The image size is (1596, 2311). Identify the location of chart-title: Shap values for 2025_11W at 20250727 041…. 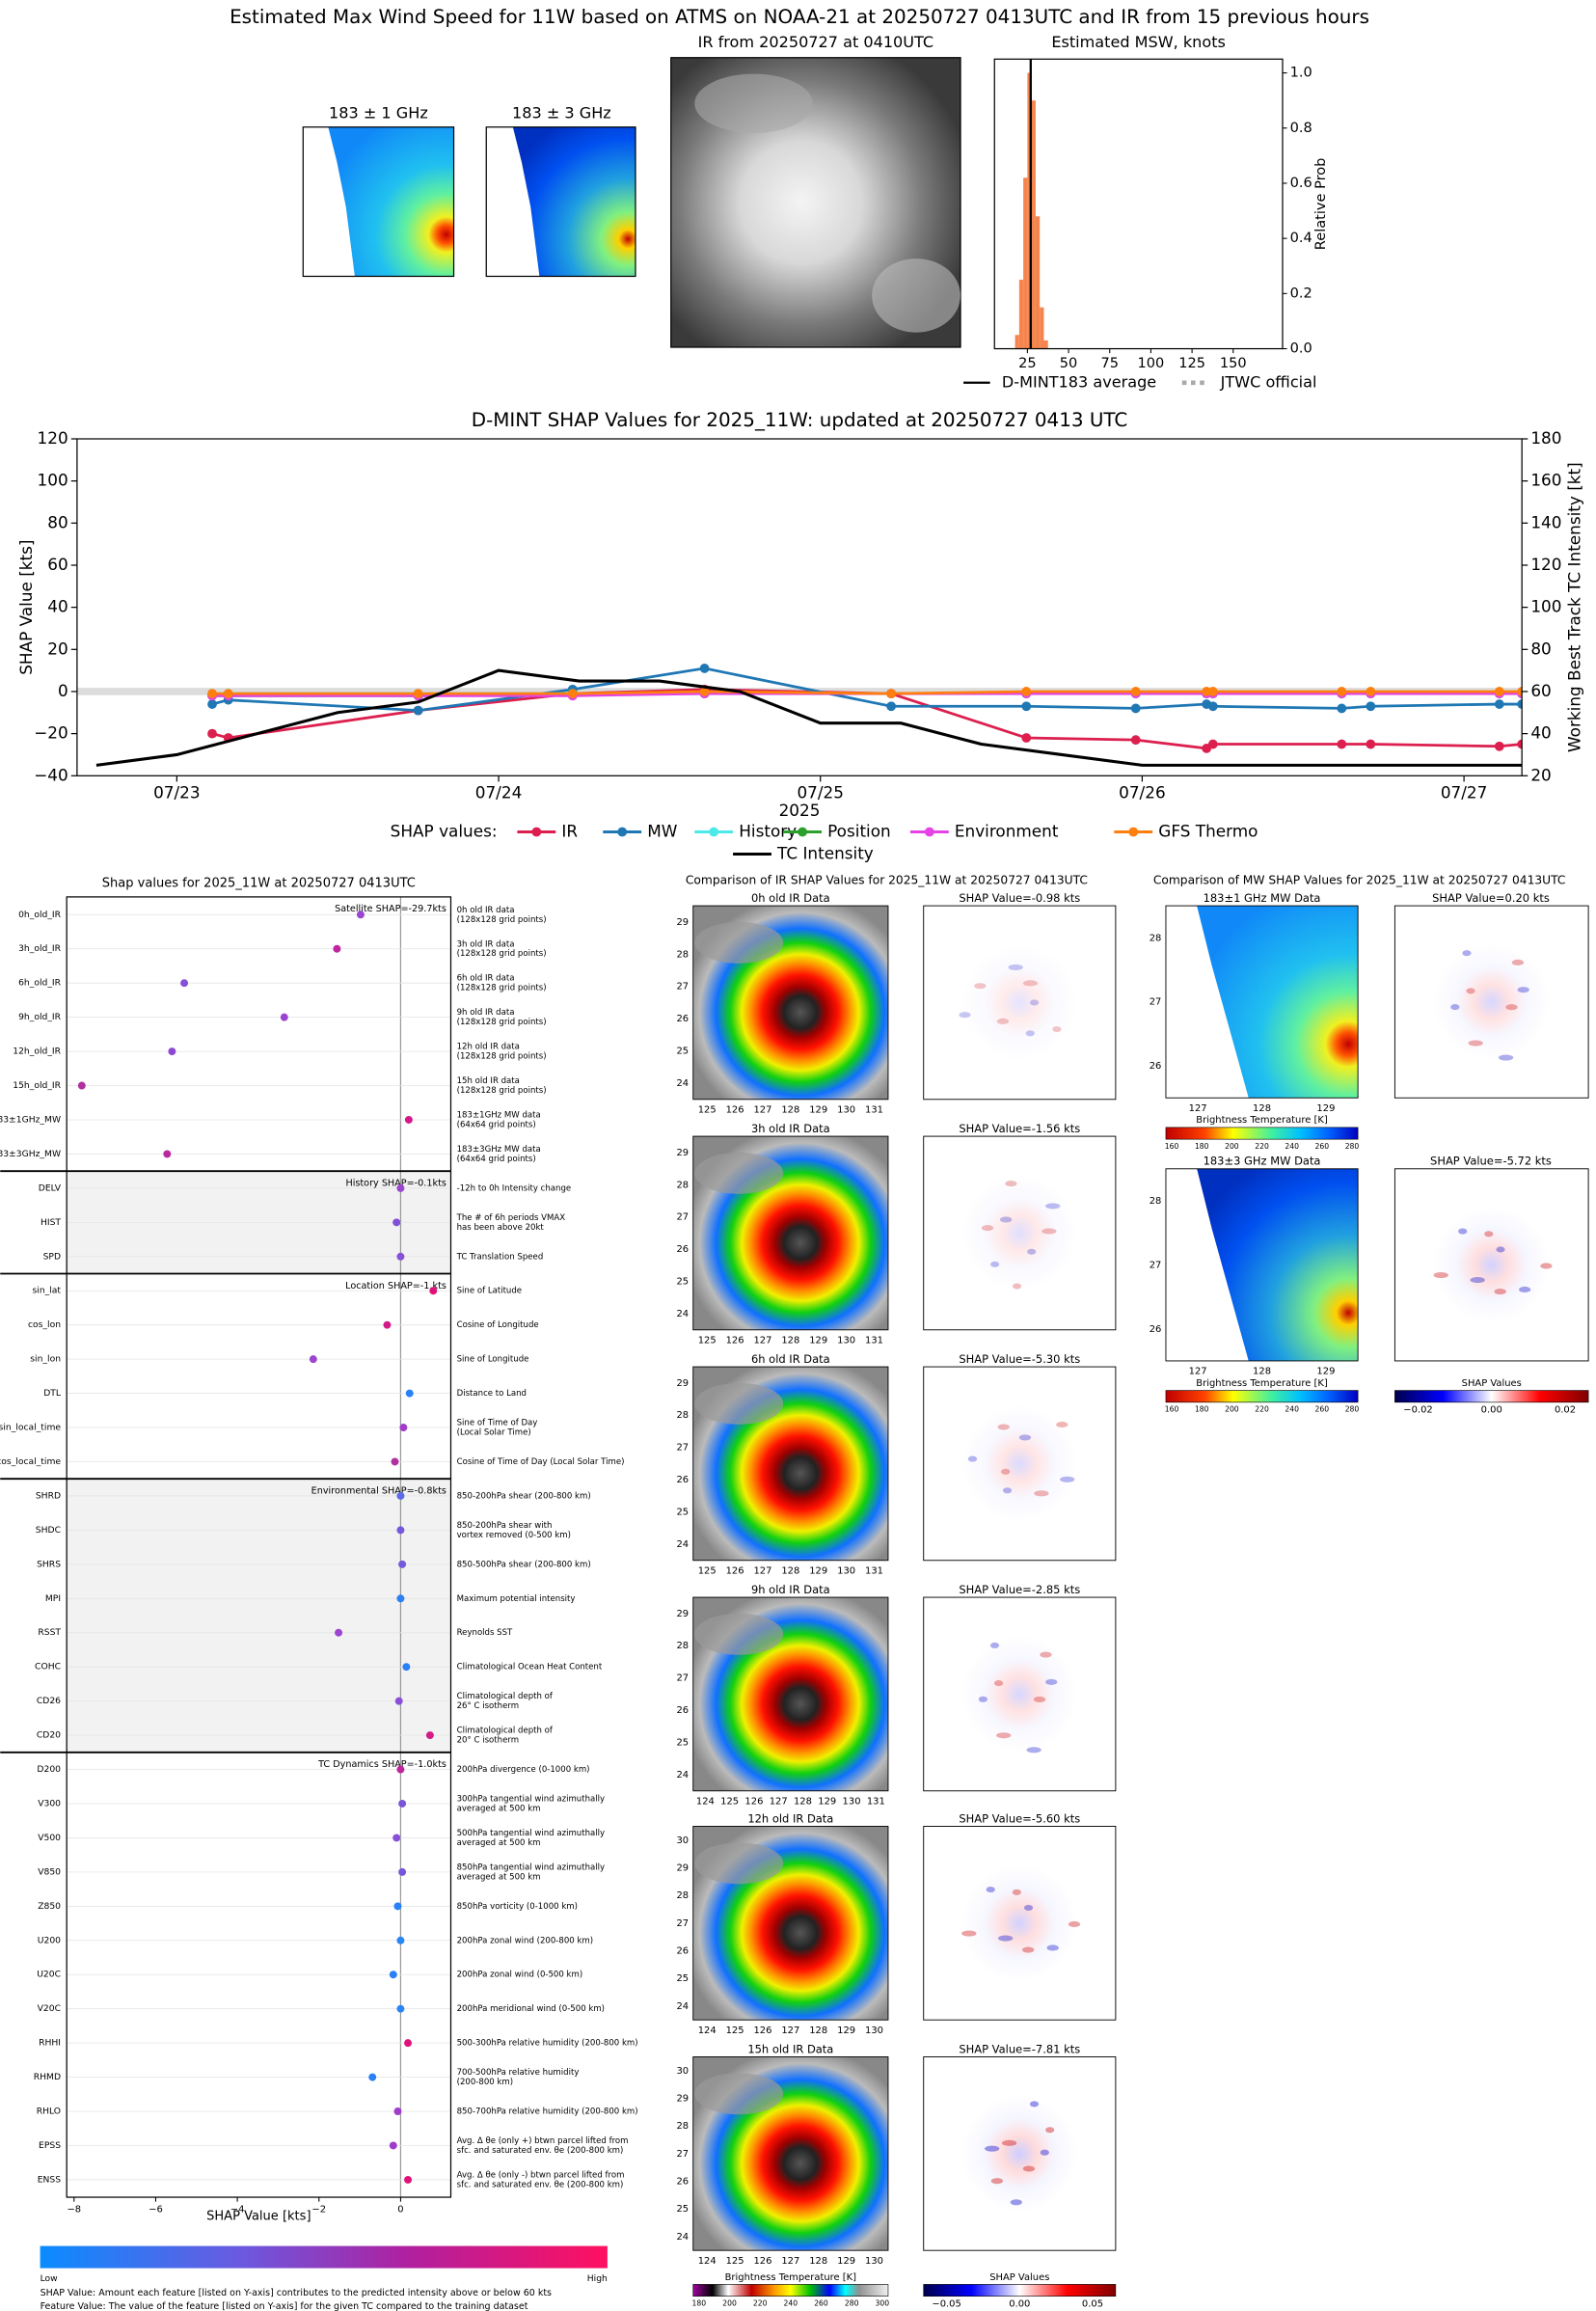
(259, 884).